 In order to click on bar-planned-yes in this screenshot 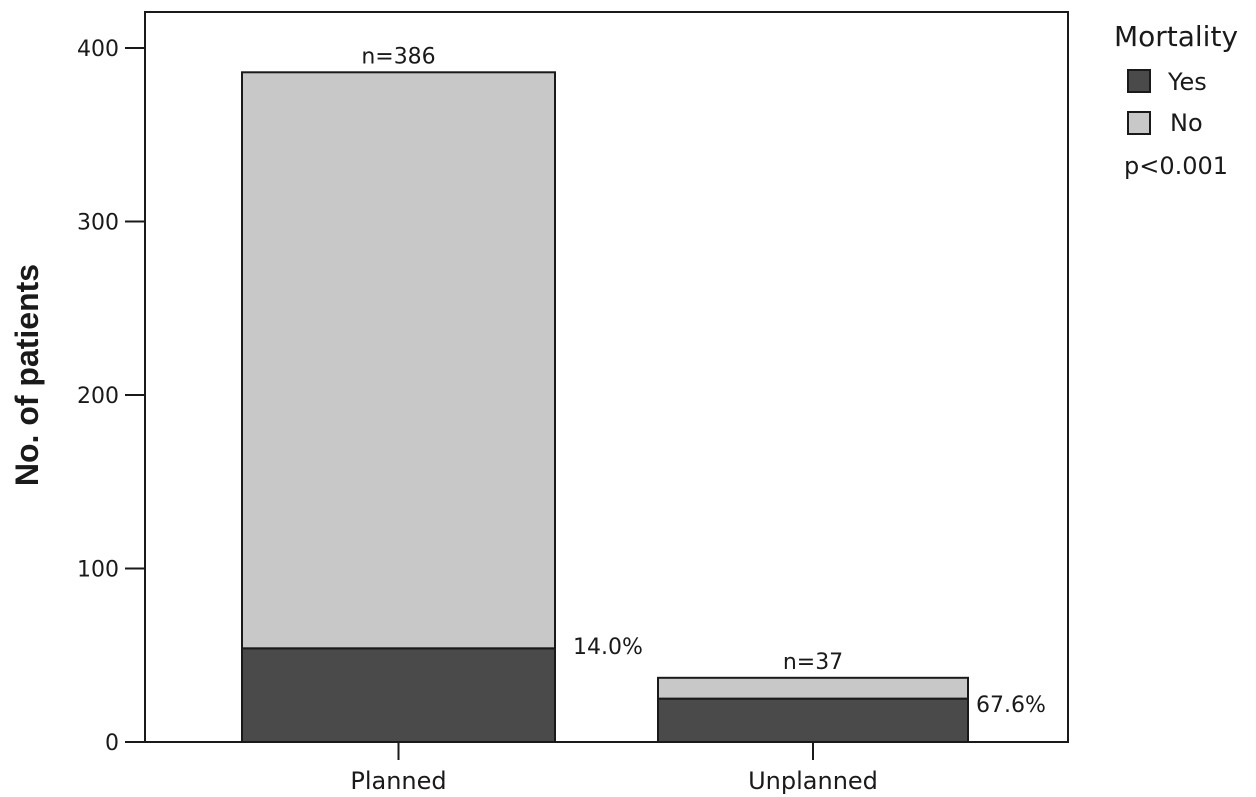, I will do `click(398, 695)`.